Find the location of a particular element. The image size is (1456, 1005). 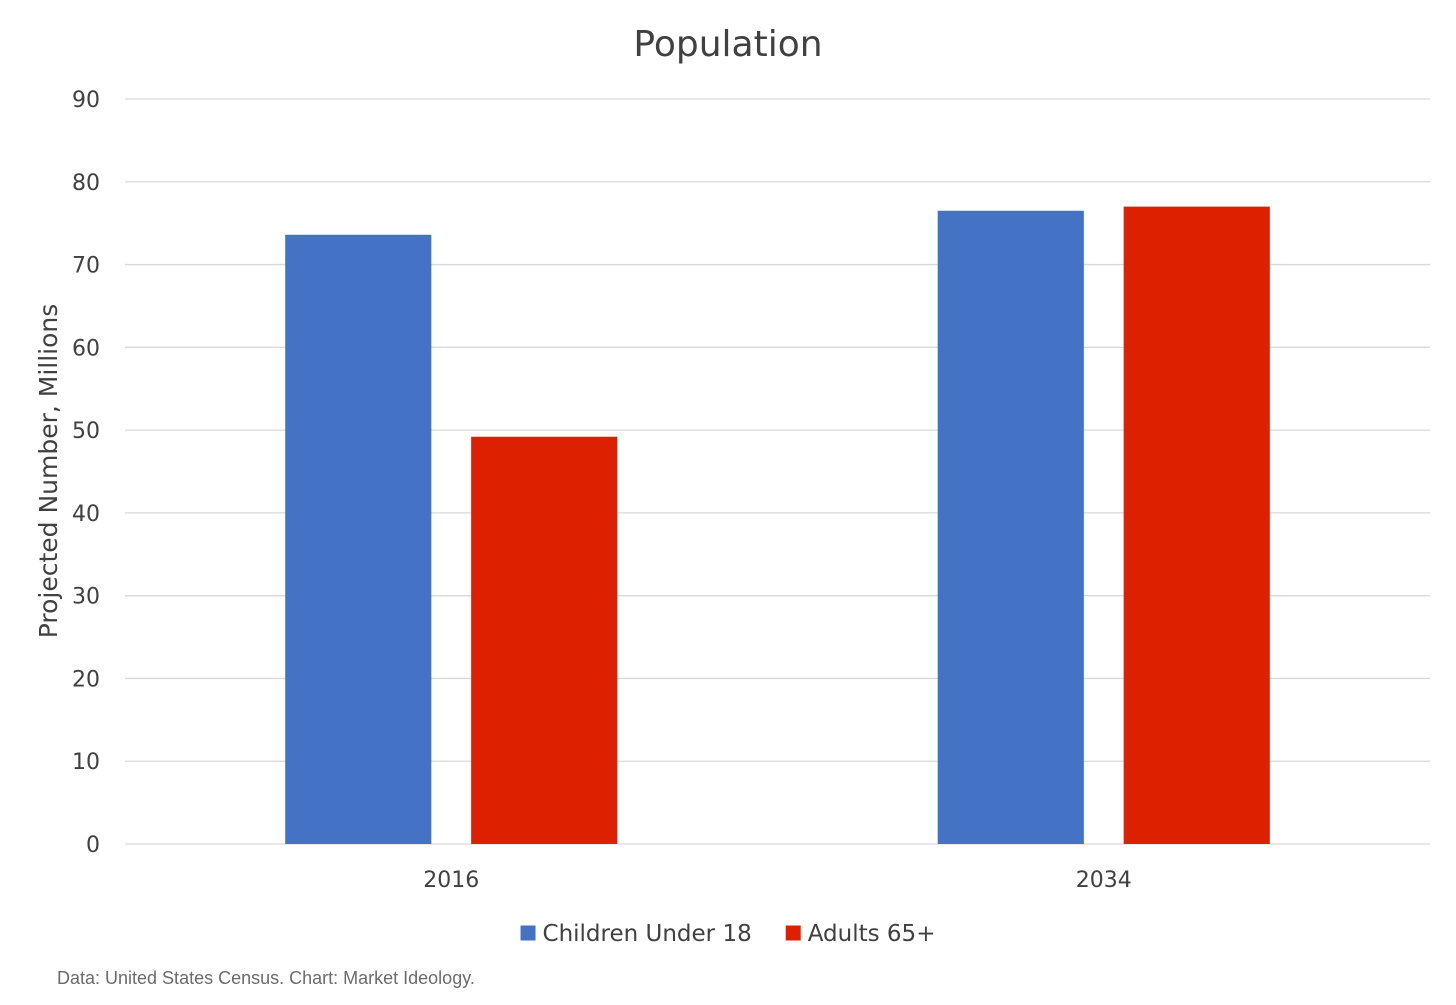

y-tick-label: 20 is located at coordinates (86, 679).